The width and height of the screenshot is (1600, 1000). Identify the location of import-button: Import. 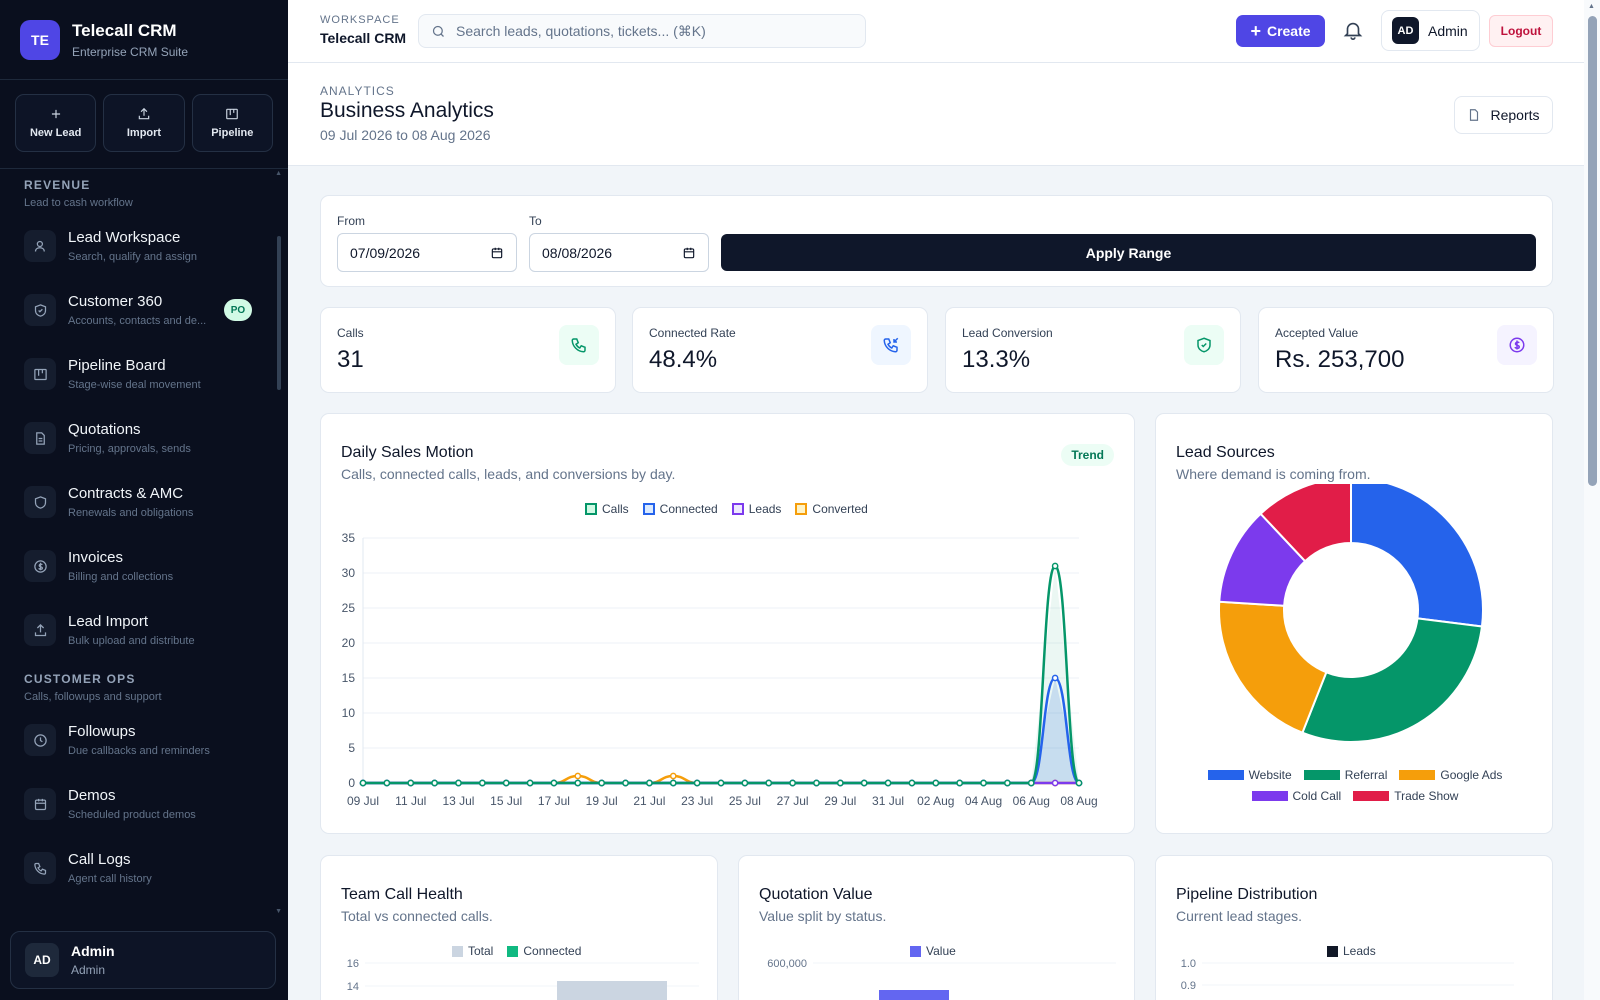
(144, 123).